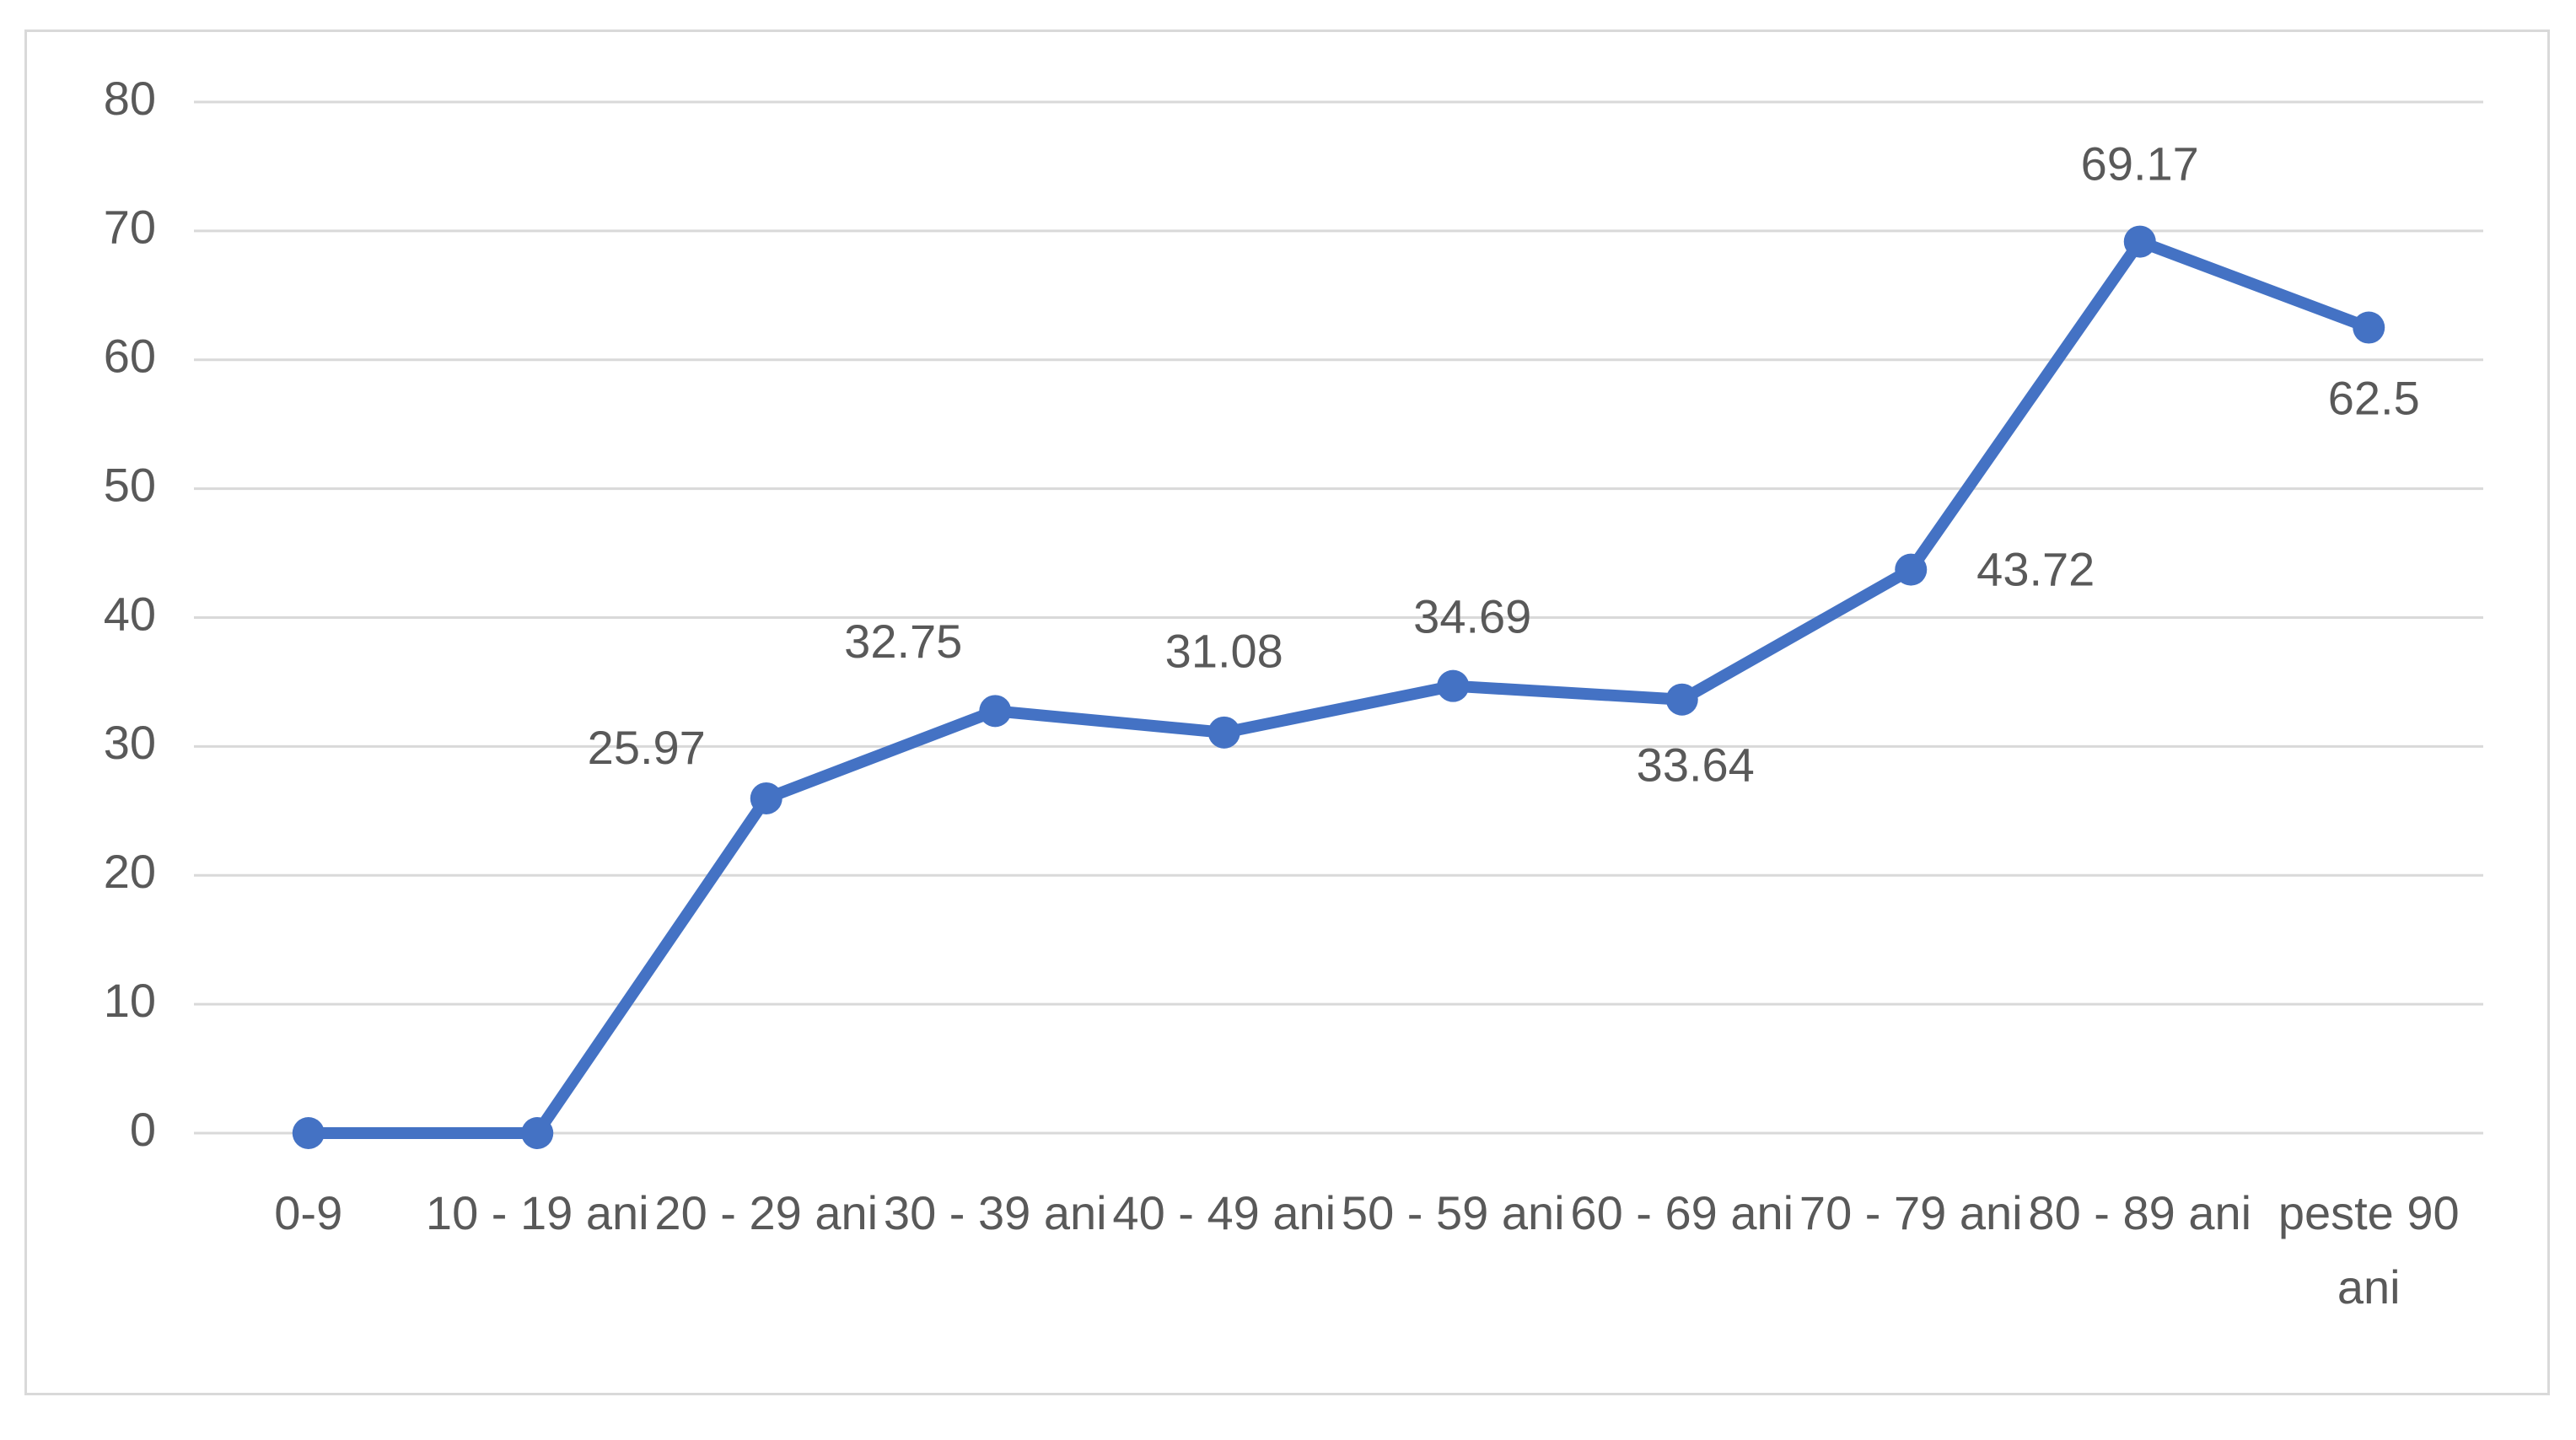  Describe the element at coordinates (1224, 1212) in the screenshot. I see `x-tick-label: 40 - 49 ani` at that location.